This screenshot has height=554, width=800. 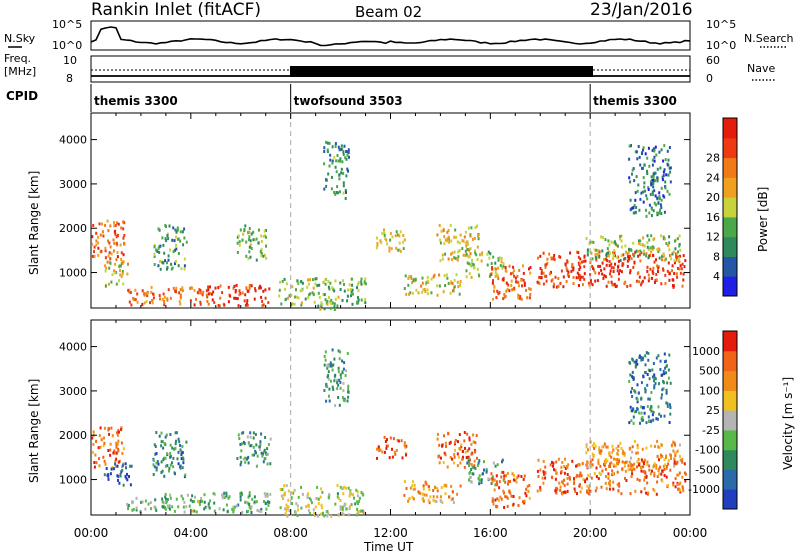 What do you see at coordinates (348, 101) in the screenshot?
I see `cpid-segment-label: twofsound 3503` at bounding box center [348, 101].